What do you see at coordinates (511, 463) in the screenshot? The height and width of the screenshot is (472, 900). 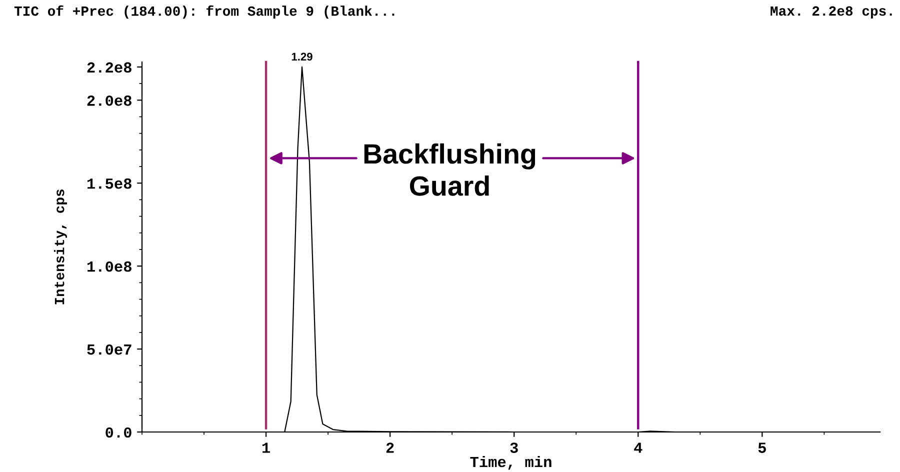 I see `x-axis-title: Time, min` at bounding box center [511, 463].